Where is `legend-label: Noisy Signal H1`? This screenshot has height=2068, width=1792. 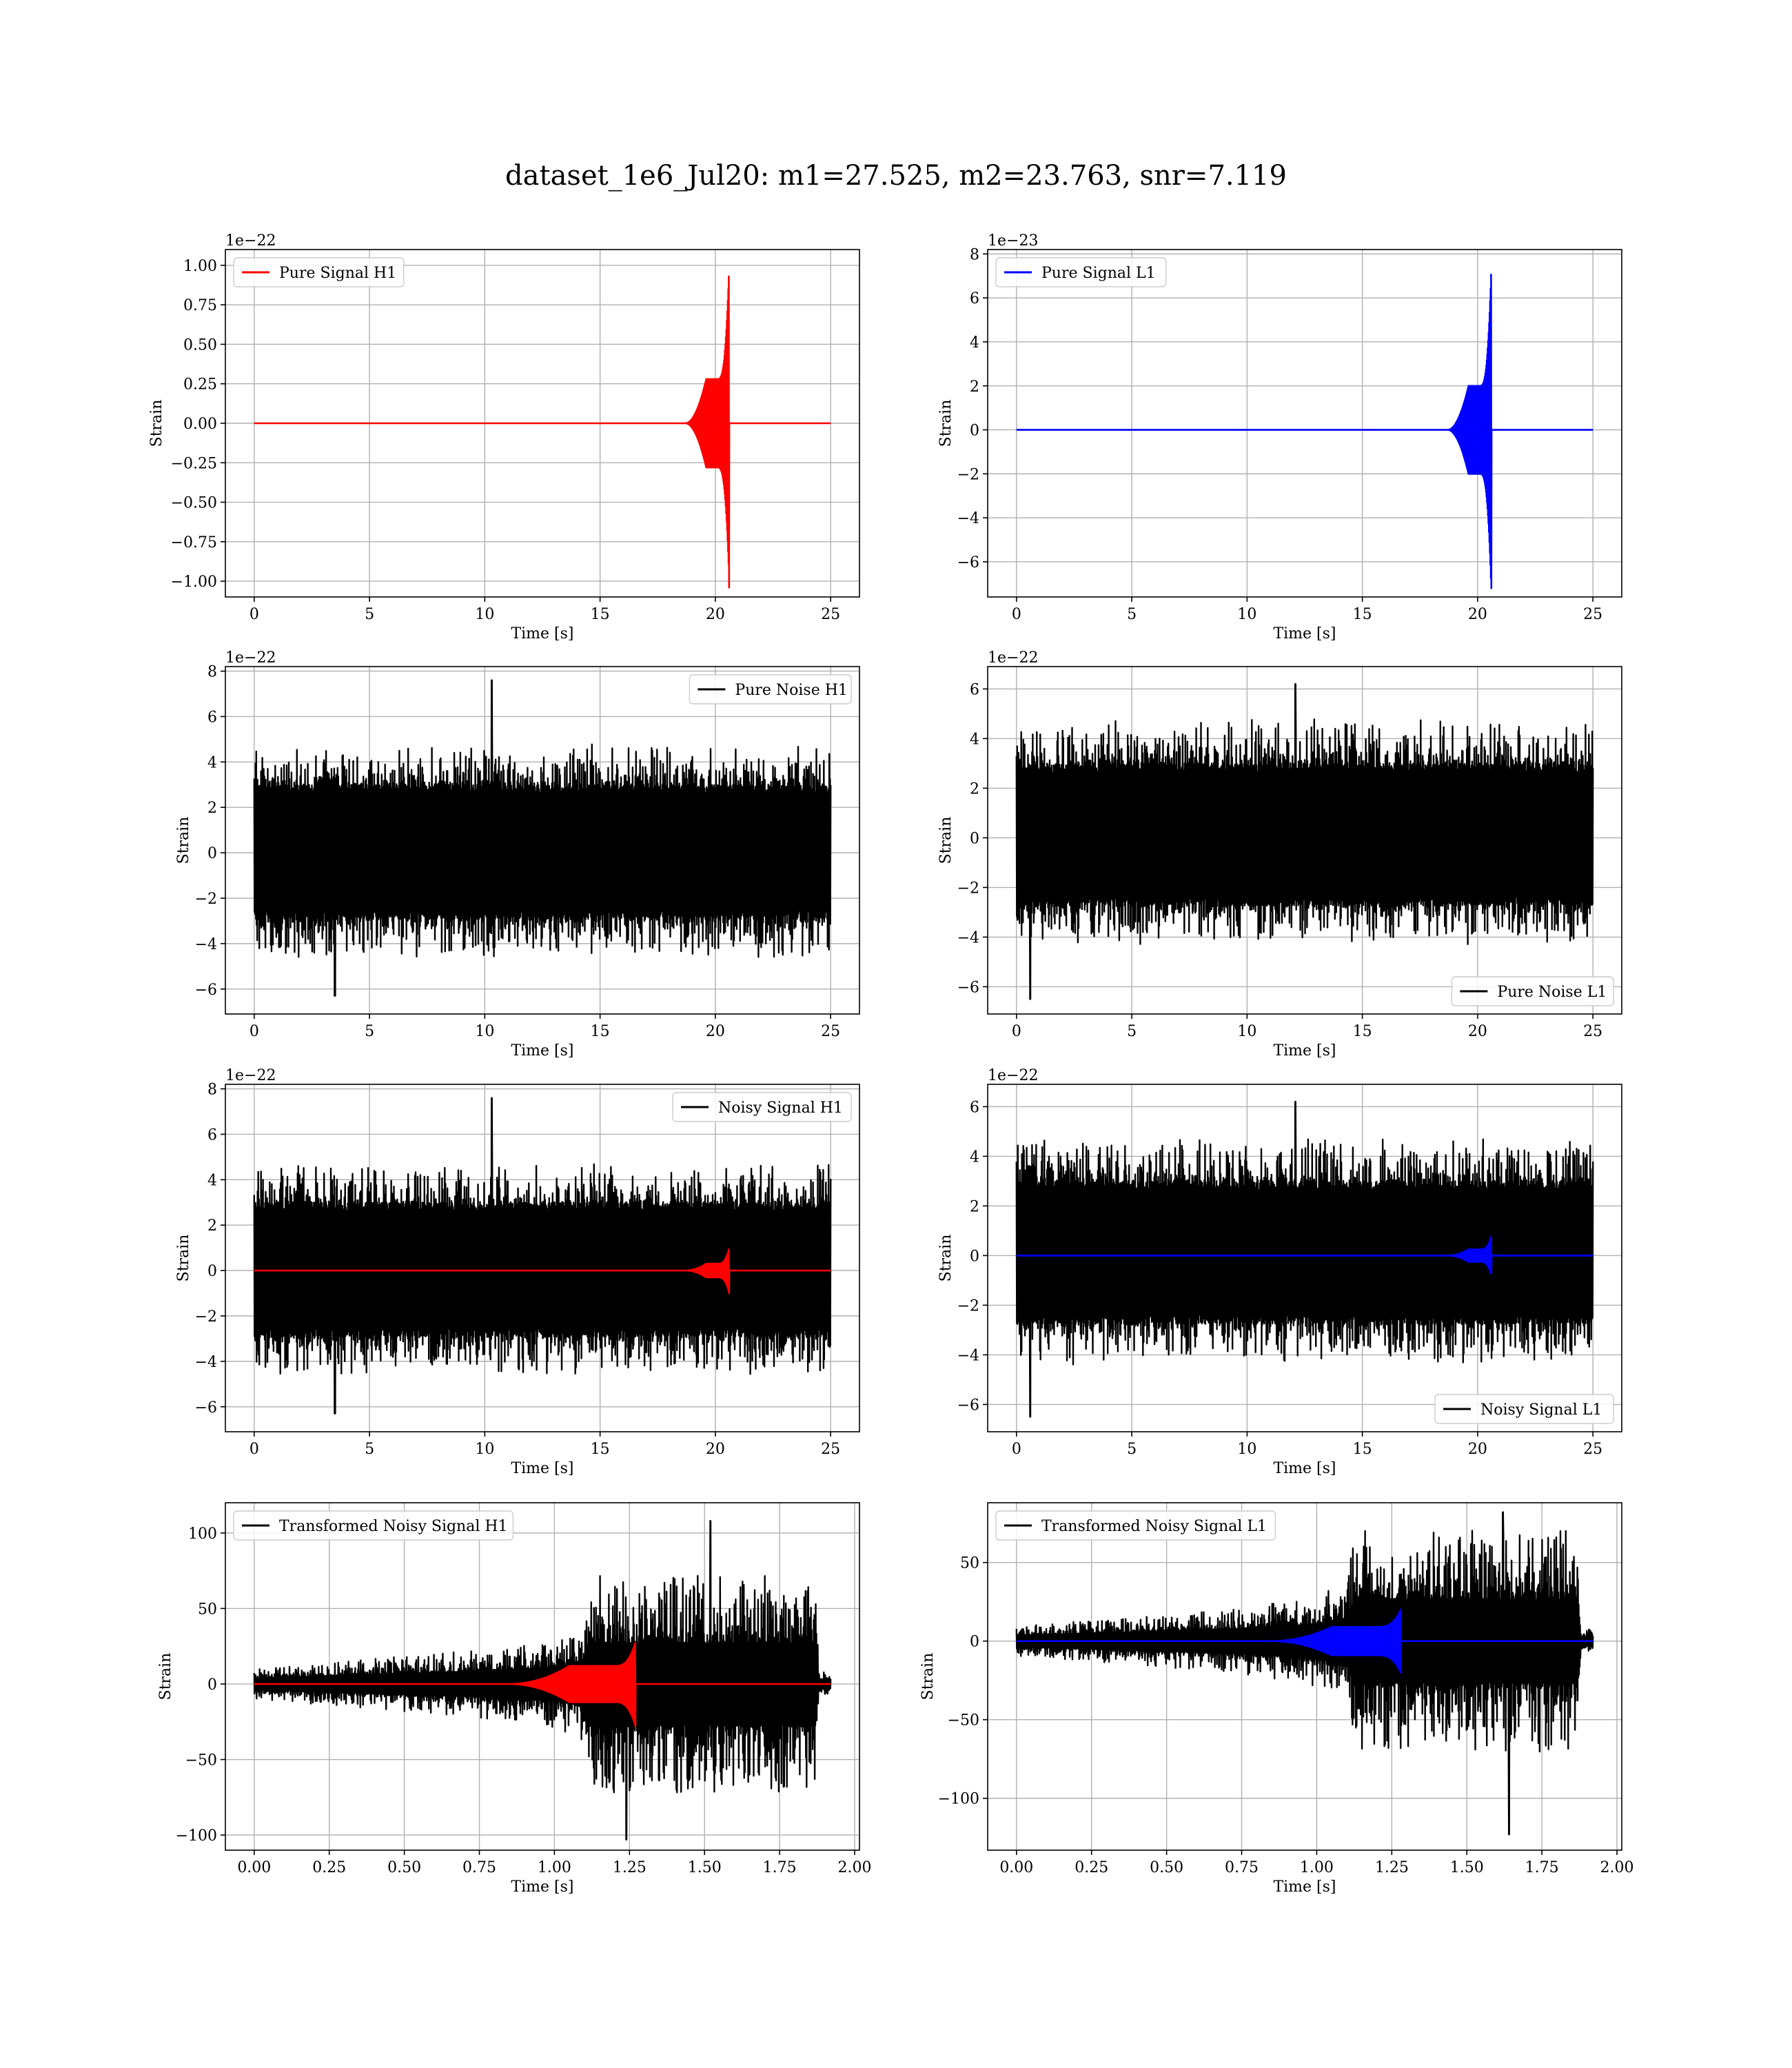
legend-label: Noisy Signal H1 is located at coordinates (780, 1108).